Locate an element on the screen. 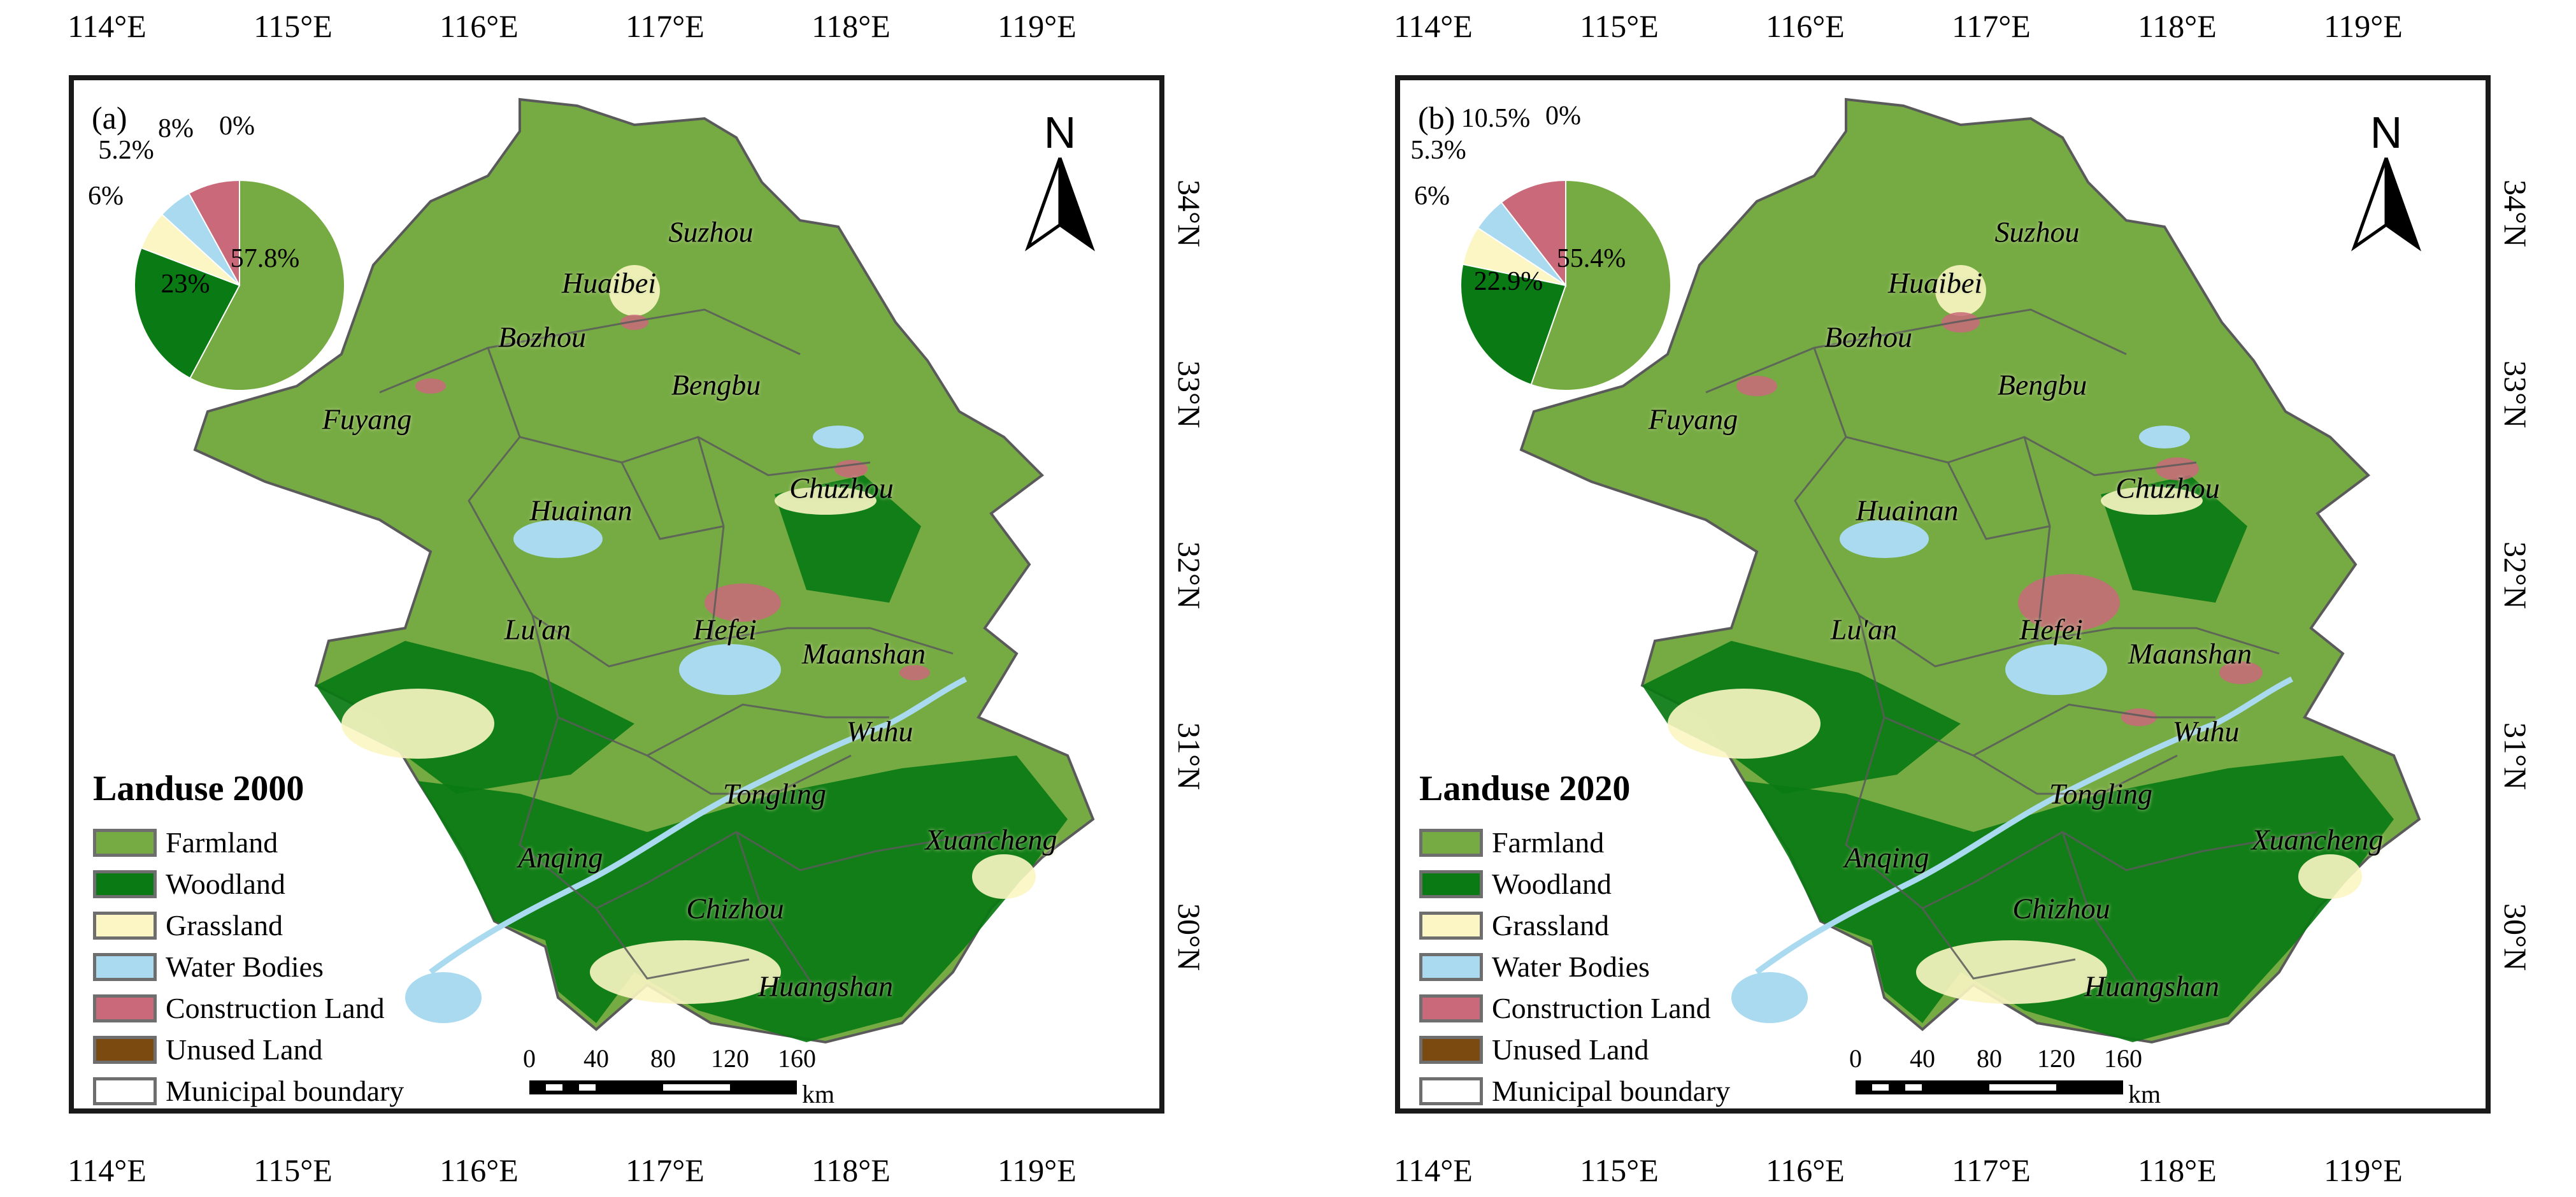  pie-label-construction: 8% is located at coordinates (176, 128).